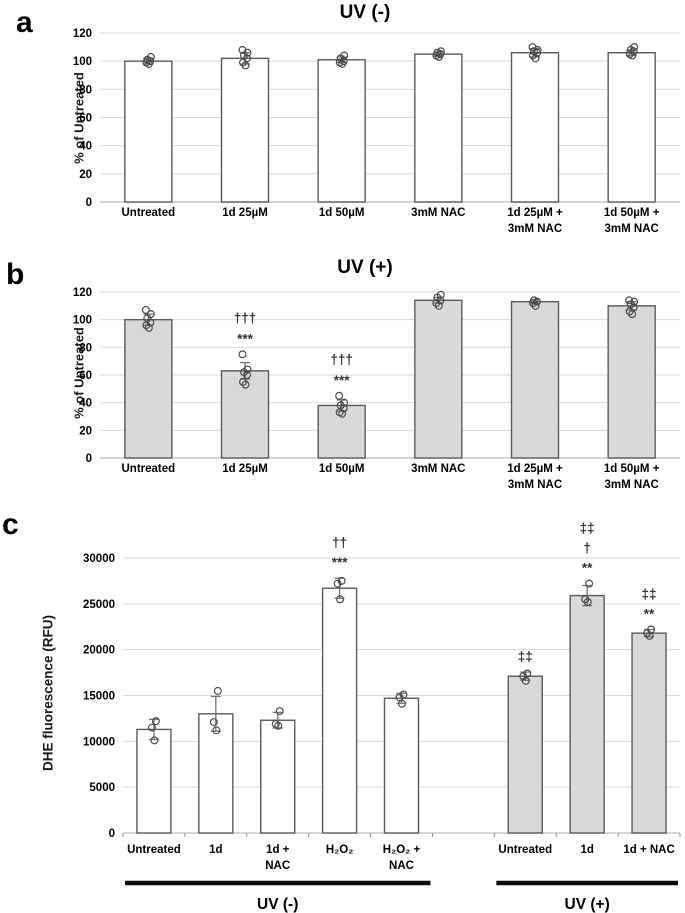 The height and width of the screenshot is (913, 685). Describe the element at coordinates (339, 542) in the screenshot. I see `significance-label: ††` at that location.